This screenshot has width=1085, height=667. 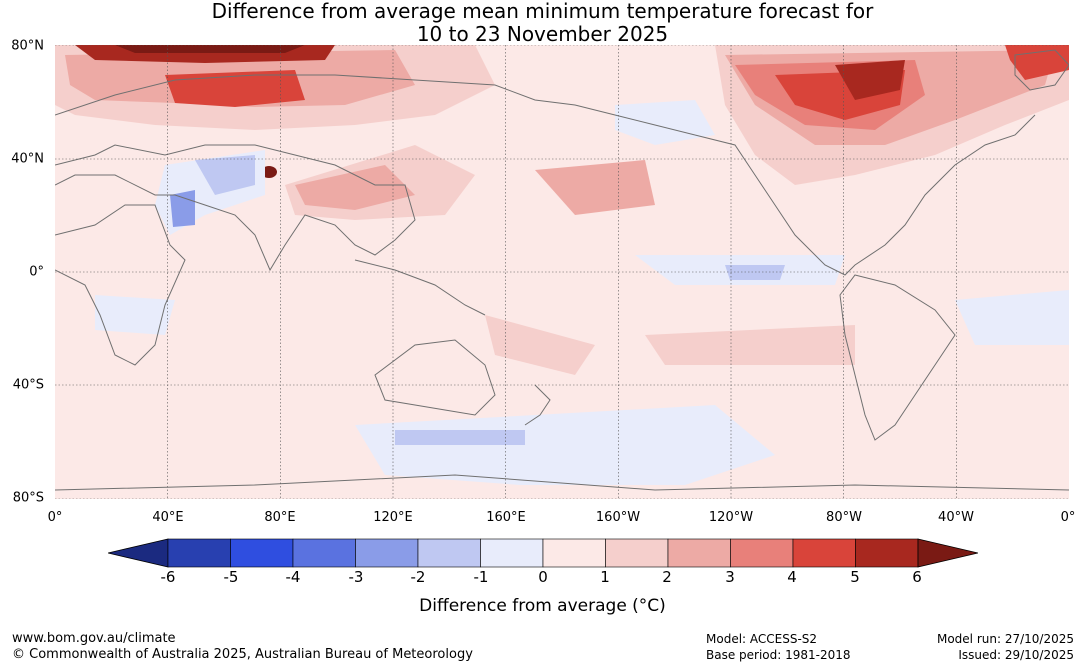 I want to click on coast-europe-asia, so click(x=235, y=208).